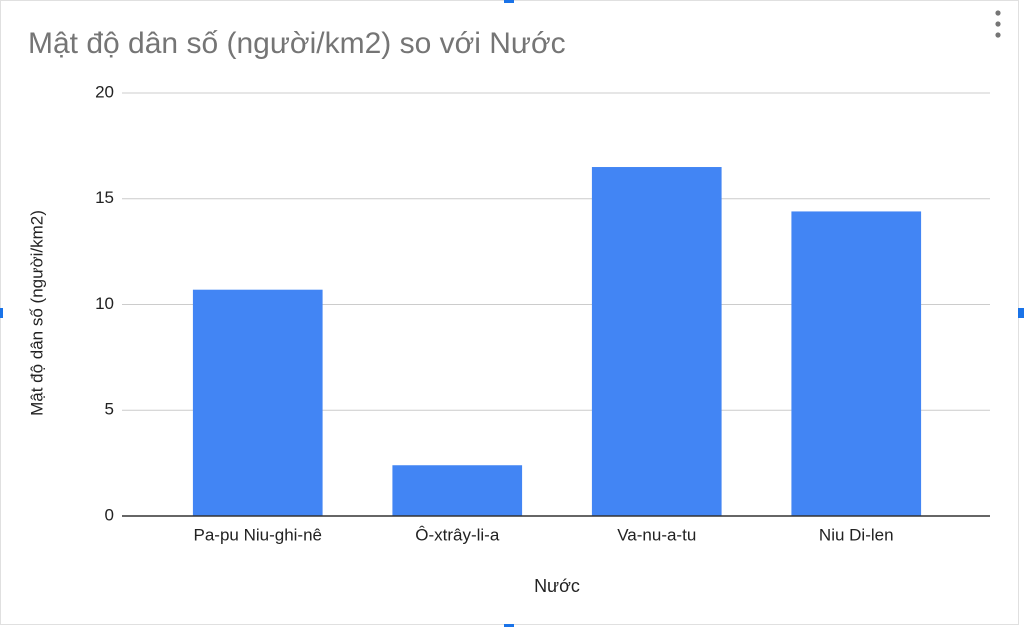 The width and height of the screenshot is (1024, 632). I want to click on x-tick-label: Niu Di-len, so click(856, 534).